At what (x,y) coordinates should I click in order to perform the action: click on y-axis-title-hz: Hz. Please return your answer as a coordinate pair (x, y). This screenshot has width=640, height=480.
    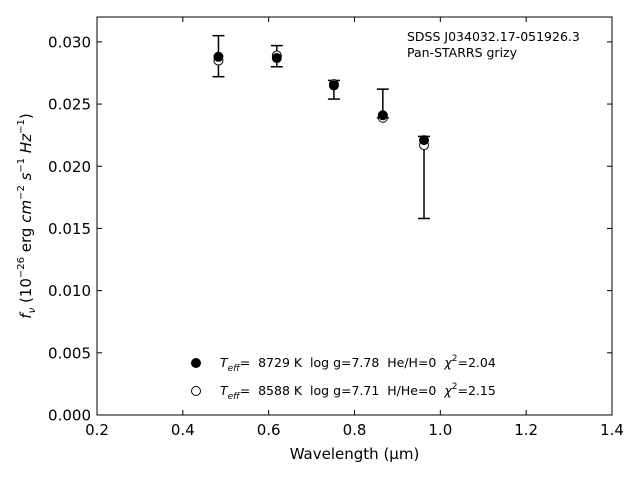
    Looking at the image, I should click on (26, 145).